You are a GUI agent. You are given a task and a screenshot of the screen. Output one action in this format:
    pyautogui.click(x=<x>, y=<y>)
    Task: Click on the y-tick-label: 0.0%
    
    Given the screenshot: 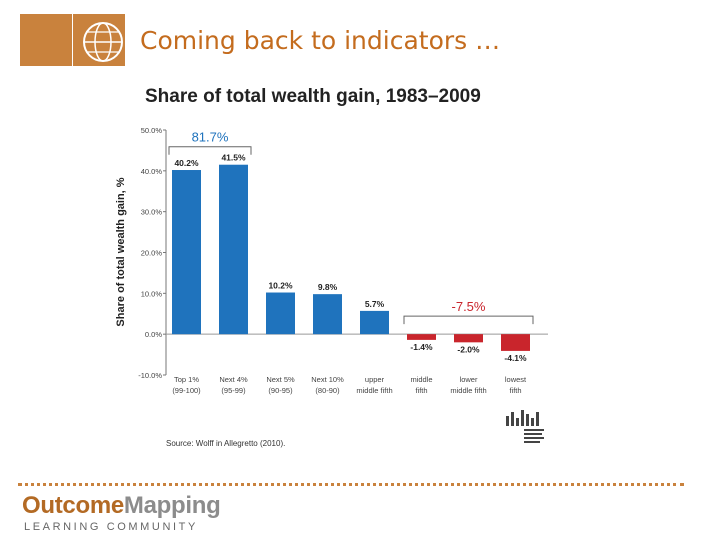 What is the action you would take?
    pyautogui.click(x=153, y=334)
    